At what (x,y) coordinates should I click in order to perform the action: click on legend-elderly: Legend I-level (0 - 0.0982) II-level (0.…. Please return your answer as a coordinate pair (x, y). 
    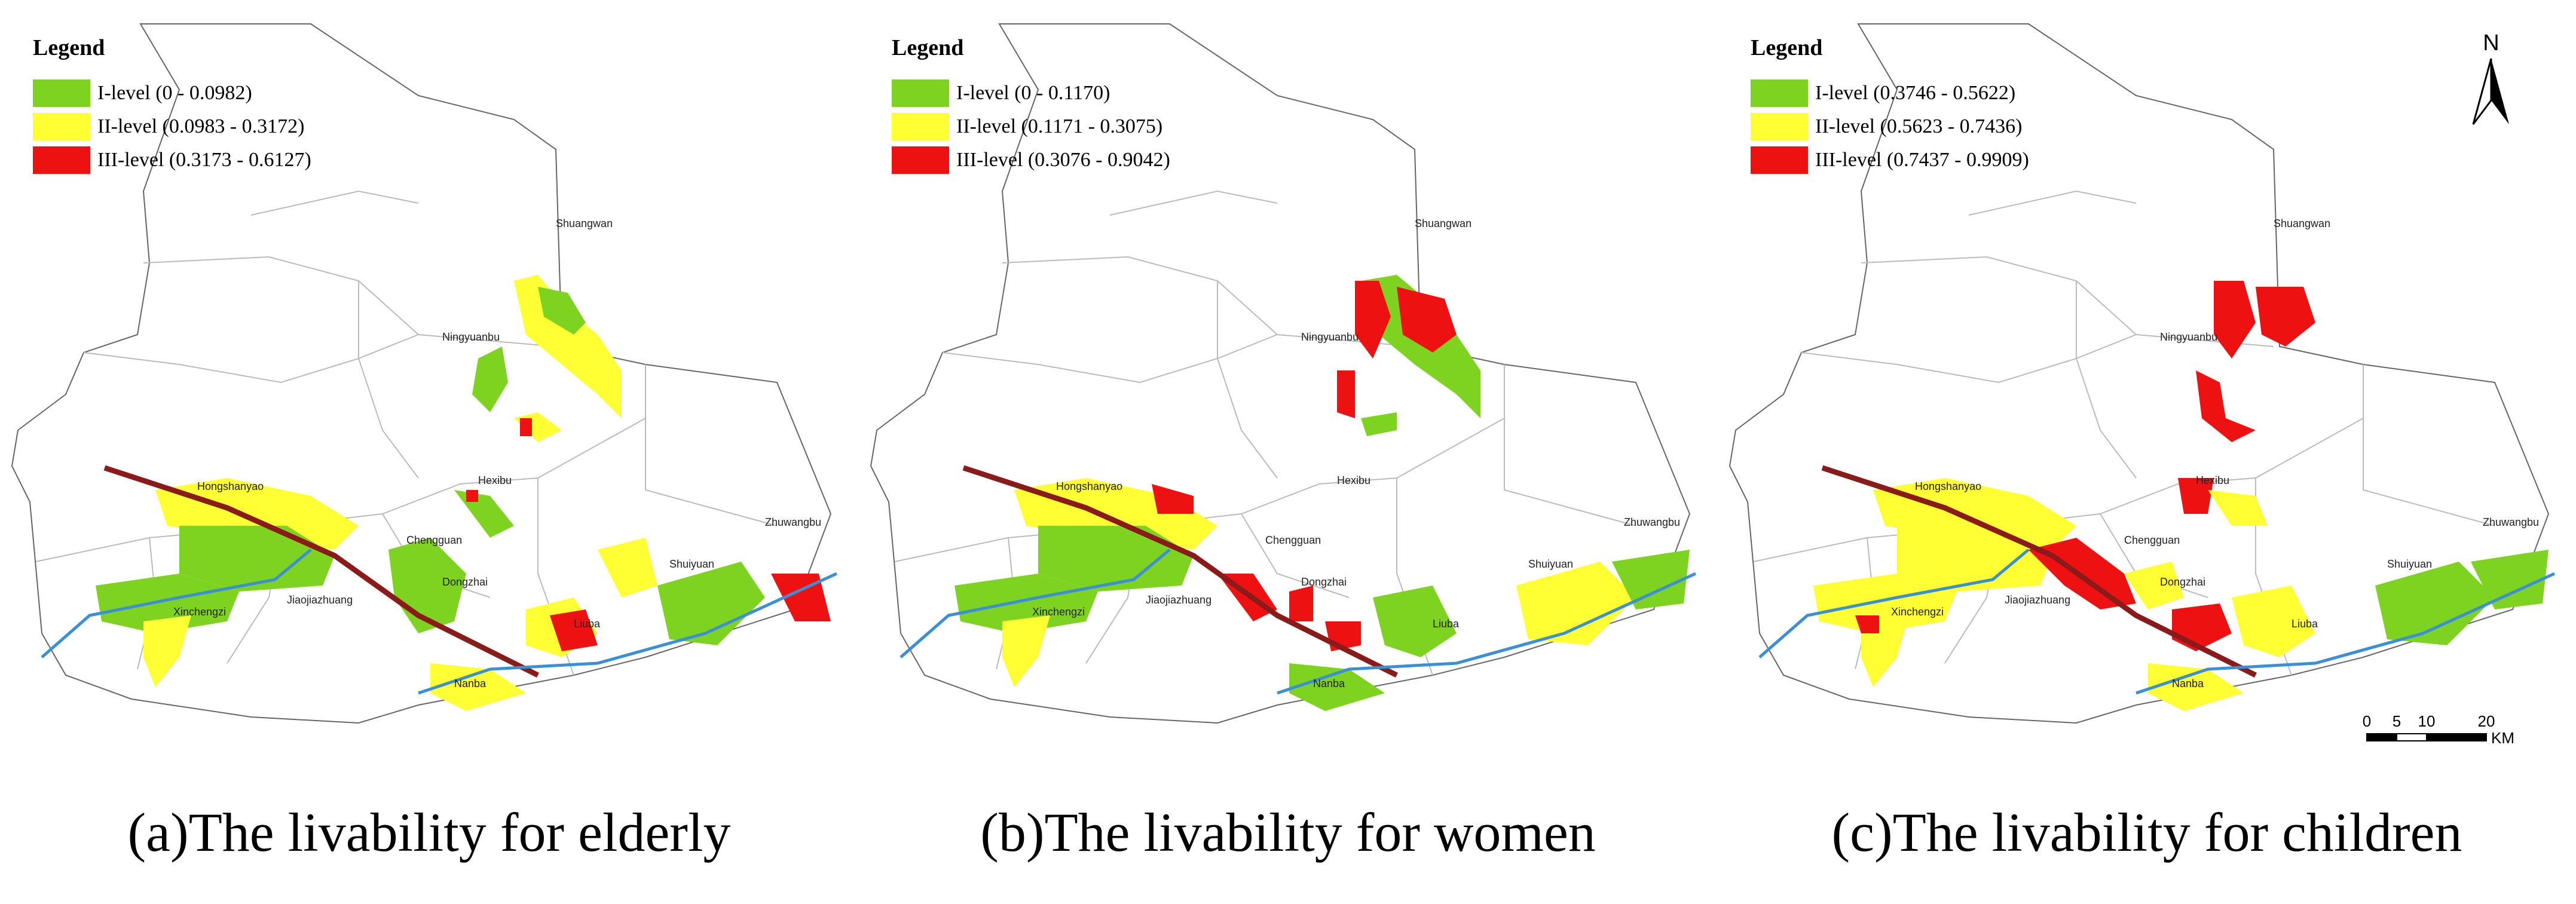
    Looking at the image, I should click on (172, 106).